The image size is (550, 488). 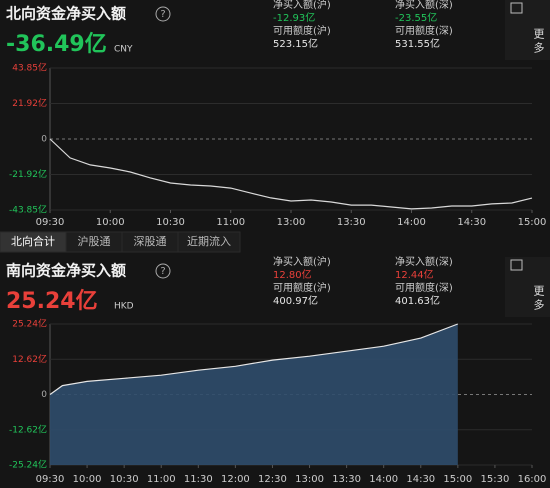 What do you see at coordinates (416, 17) in the screenshot?
I see `stat-value: -23.55亿` at bounding box center [416, 17].